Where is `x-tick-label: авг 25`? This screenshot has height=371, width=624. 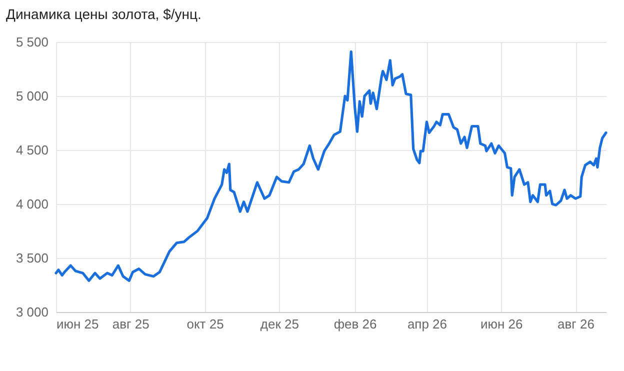 x-tick-label: авг 25 is located at coordinates (131, 324).